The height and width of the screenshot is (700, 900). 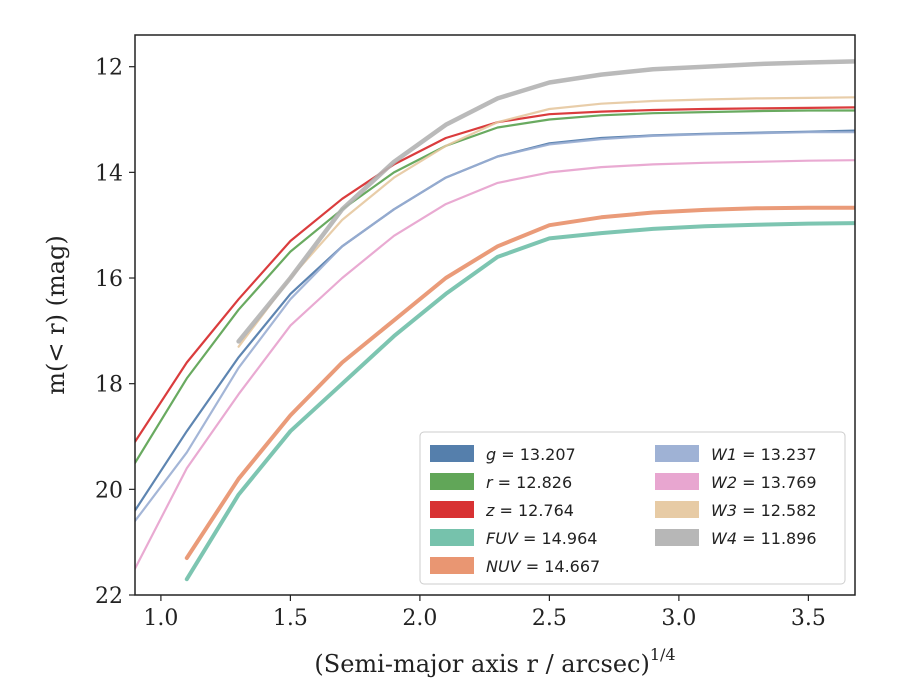 What do you see at coordinates (109, 596) in the screenshot?
I see `y-tick-label: 22` at bounding box center [109, 596].